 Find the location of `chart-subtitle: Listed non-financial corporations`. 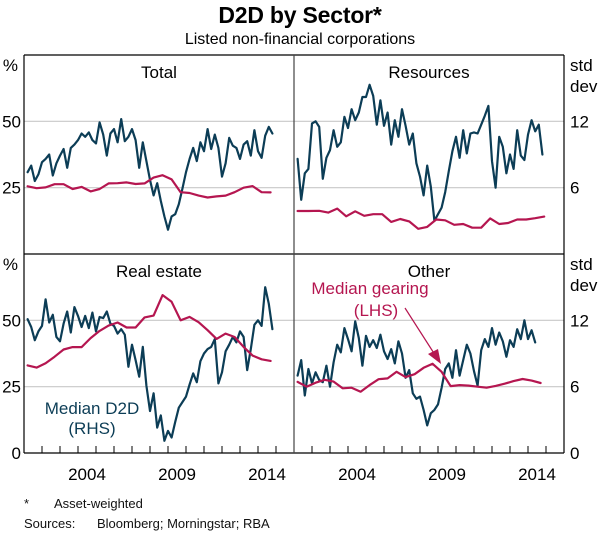

chart-subtitle: Listed non-financial corporations is located at coordinates (300, 39).